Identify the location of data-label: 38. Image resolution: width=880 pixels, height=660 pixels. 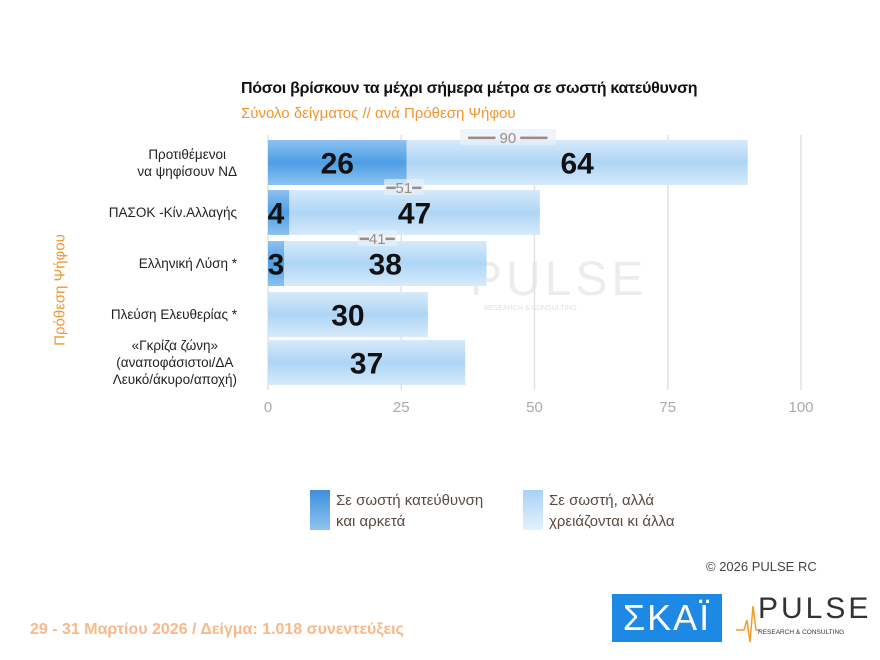
(385, 265).